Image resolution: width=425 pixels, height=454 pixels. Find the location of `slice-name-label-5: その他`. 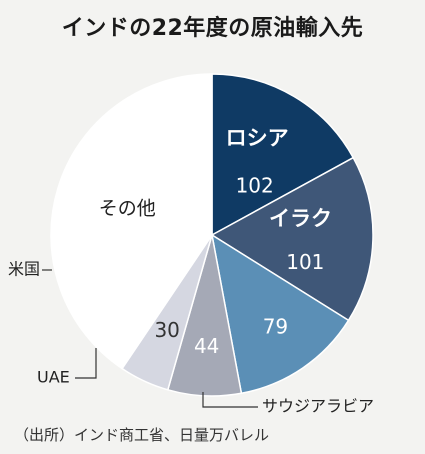

slice-name-label-5: その他 is located at coordinates (127, 209).